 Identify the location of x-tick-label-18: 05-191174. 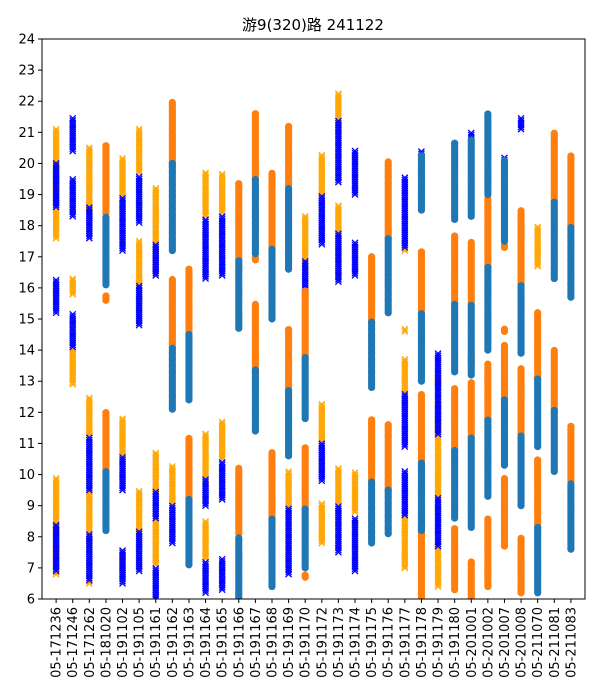
(356, 642).